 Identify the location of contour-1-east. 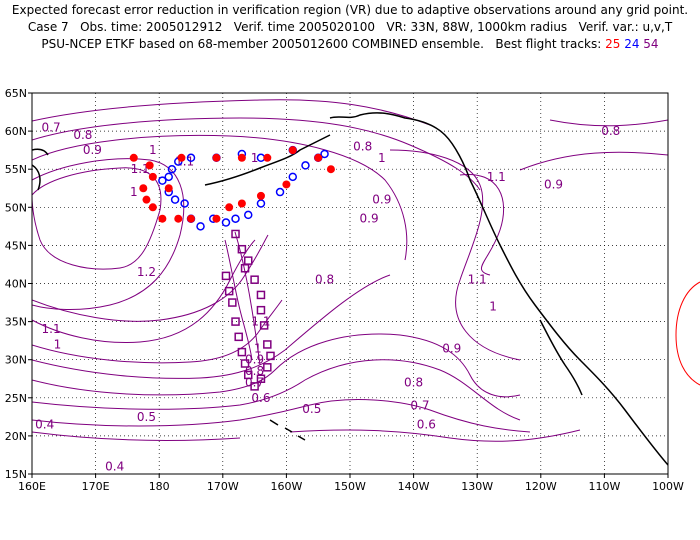
(455, 255).